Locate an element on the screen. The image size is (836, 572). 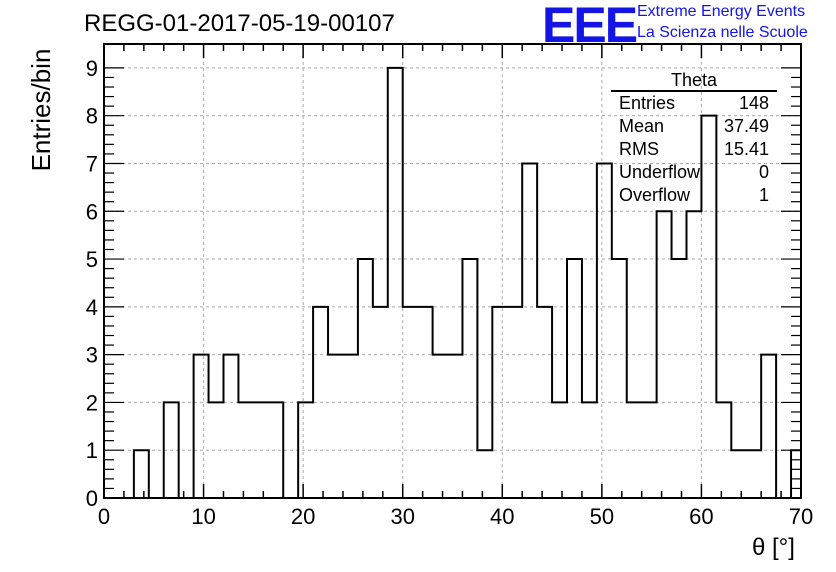
y-tick-label: 0 is located at coordinates (92, 498).